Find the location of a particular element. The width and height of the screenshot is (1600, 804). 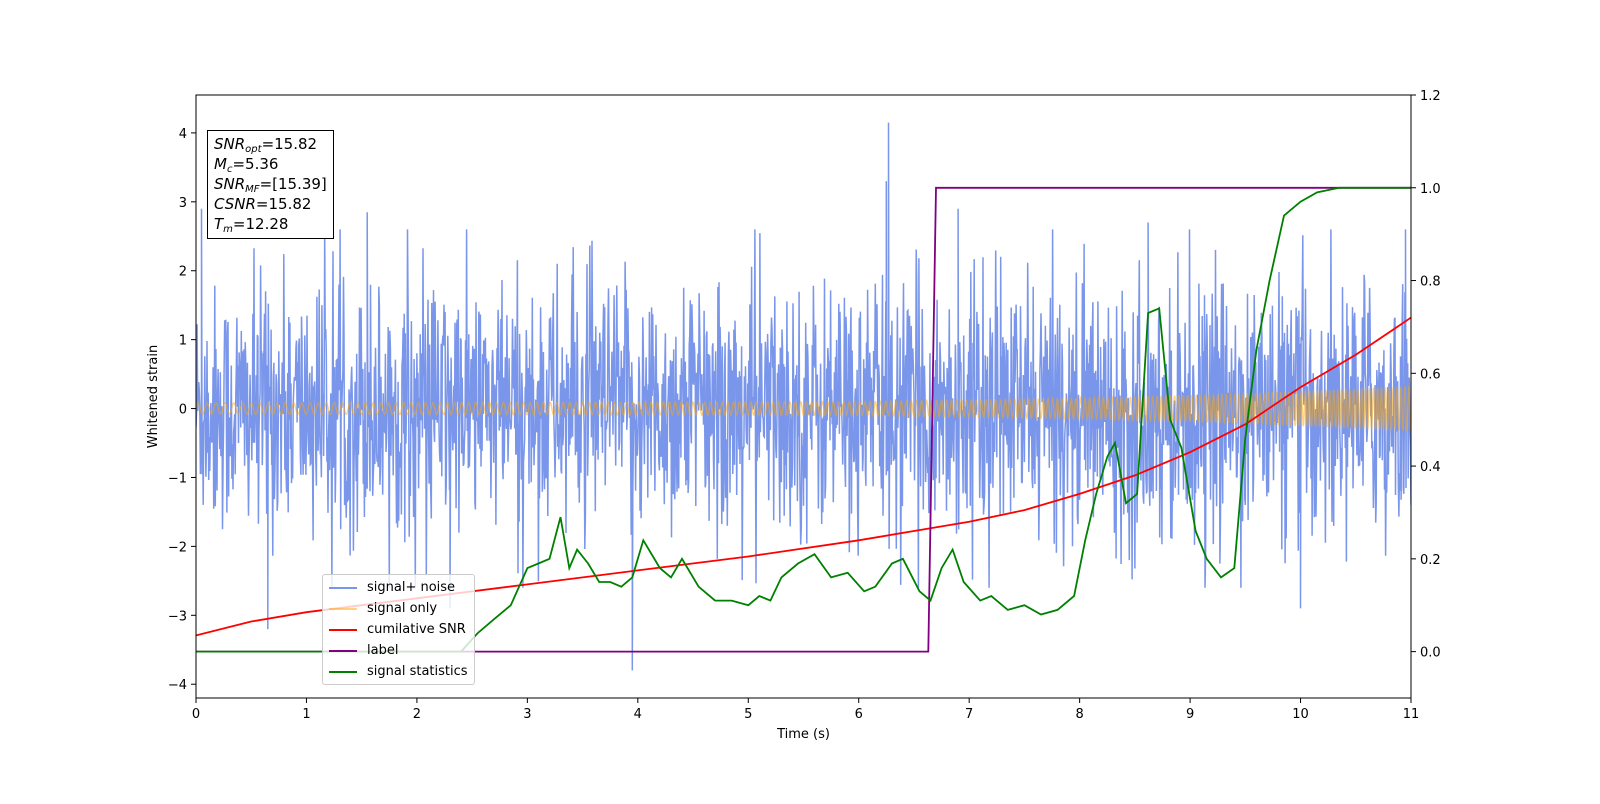

annotation-line: Tm=12.28 is located at coordinates (270, 224).